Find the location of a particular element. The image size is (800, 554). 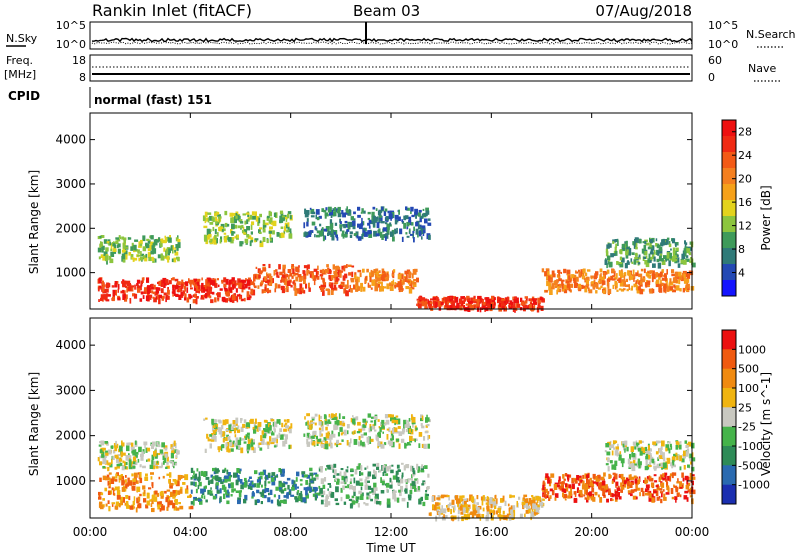

time-tick-label: 20:00 is located at coordinates (591, 532).